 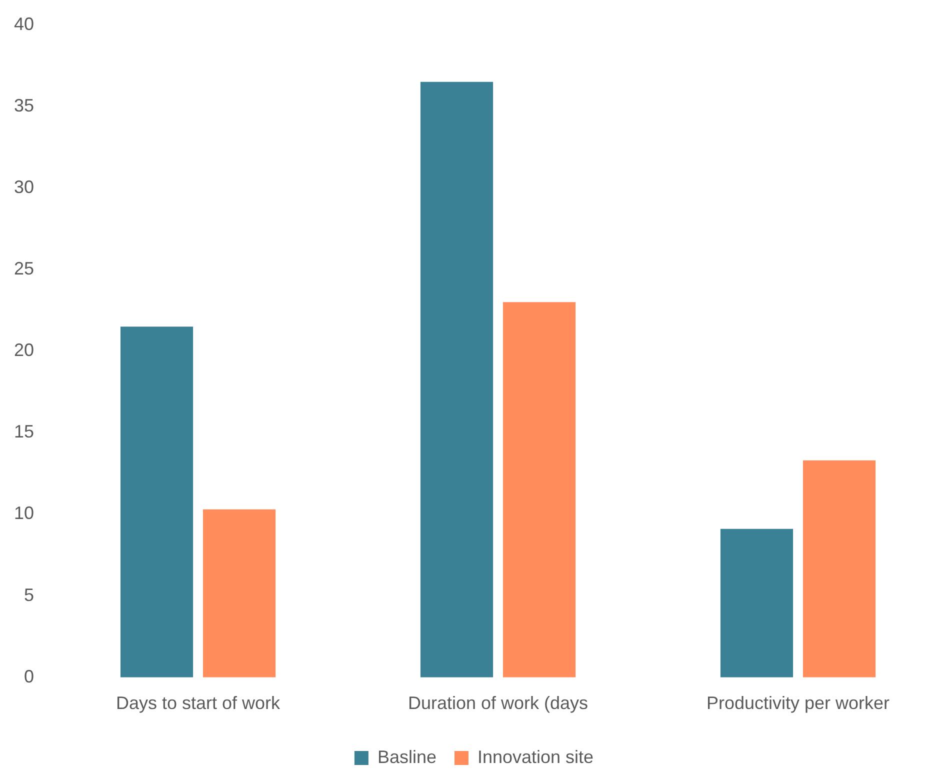 I want to click on legend-label: Innovation site, so click(x=535, y=756).